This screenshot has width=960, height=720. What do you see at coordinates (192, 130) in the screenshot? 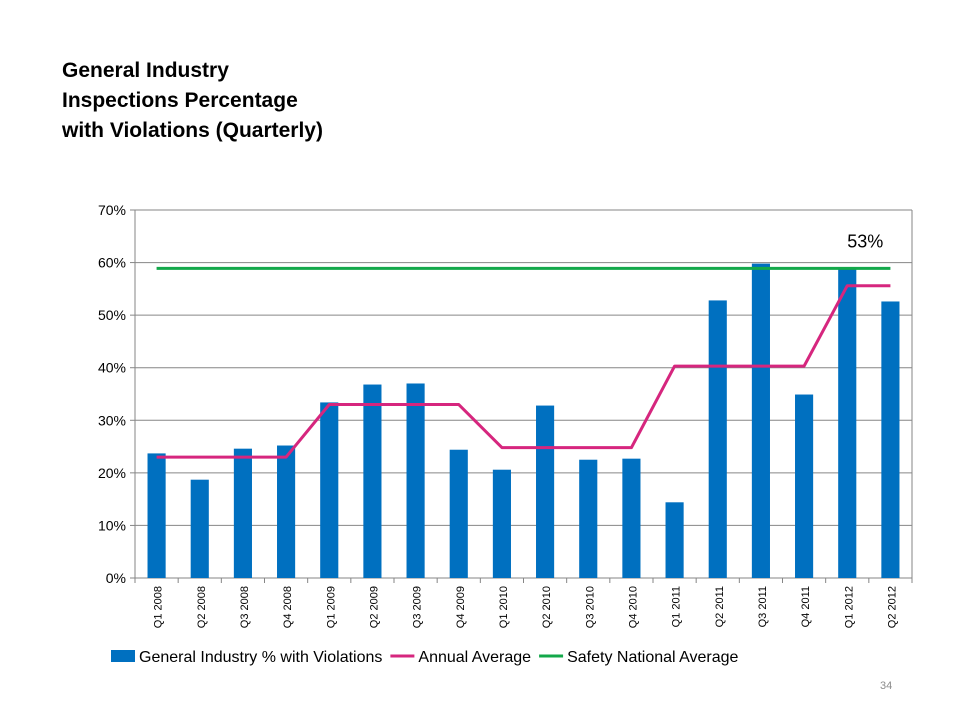
I see `title-line-3: with Violations (Quarterly)` at bounding box center [192, 130].